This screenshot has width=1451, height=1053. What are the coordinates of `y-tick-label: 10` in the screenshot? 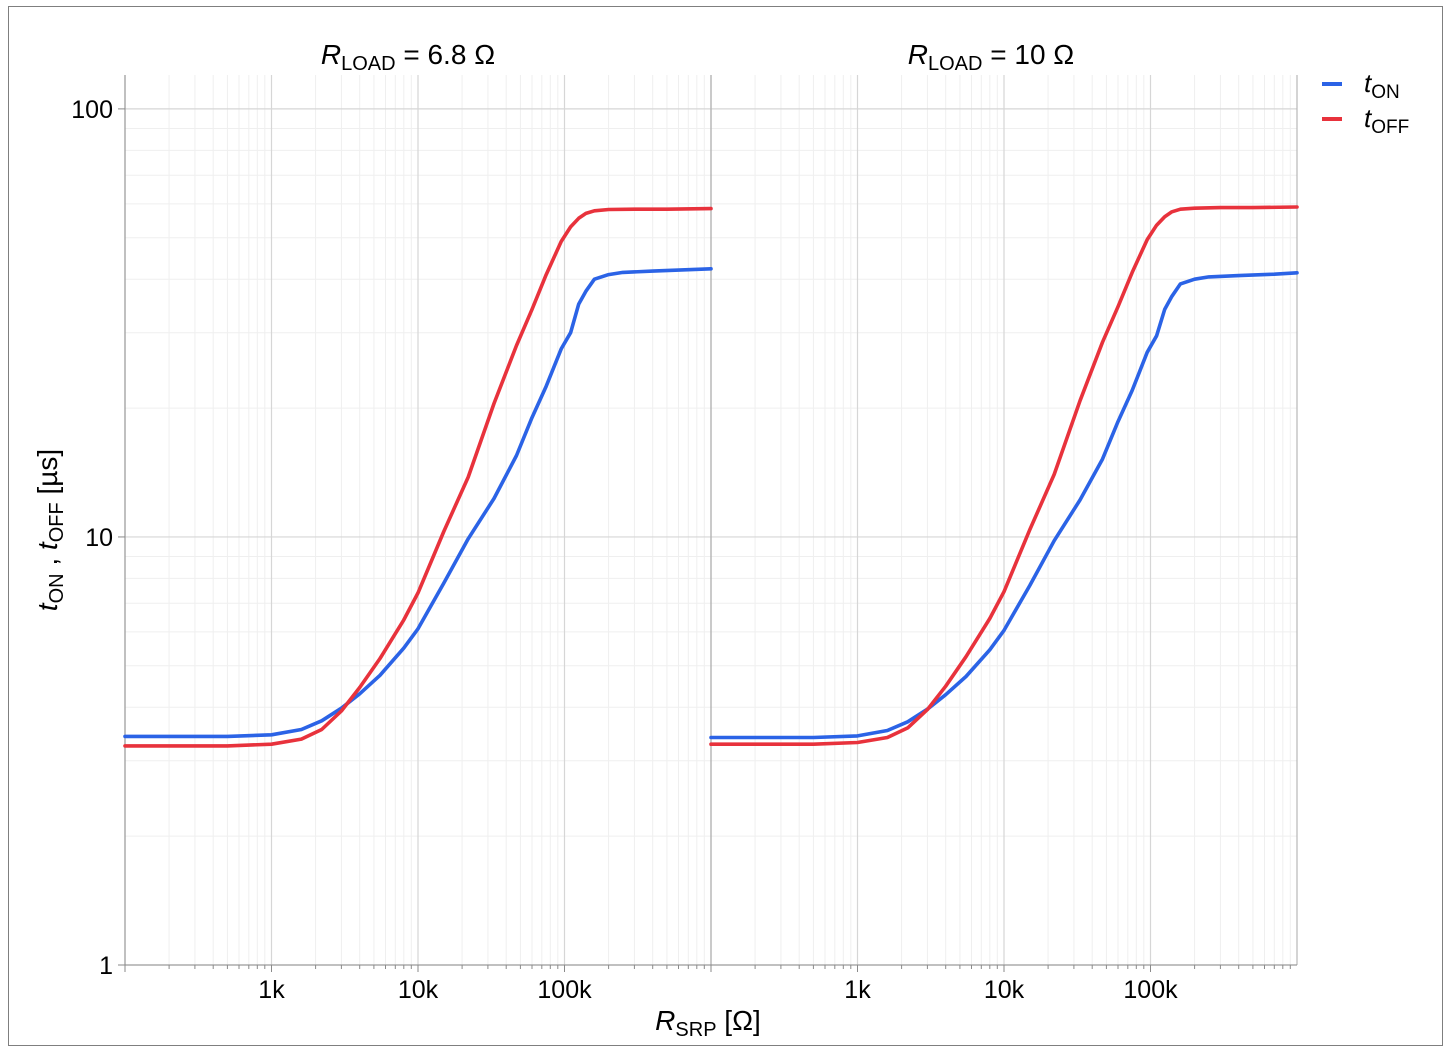 It's located at (99, 538).